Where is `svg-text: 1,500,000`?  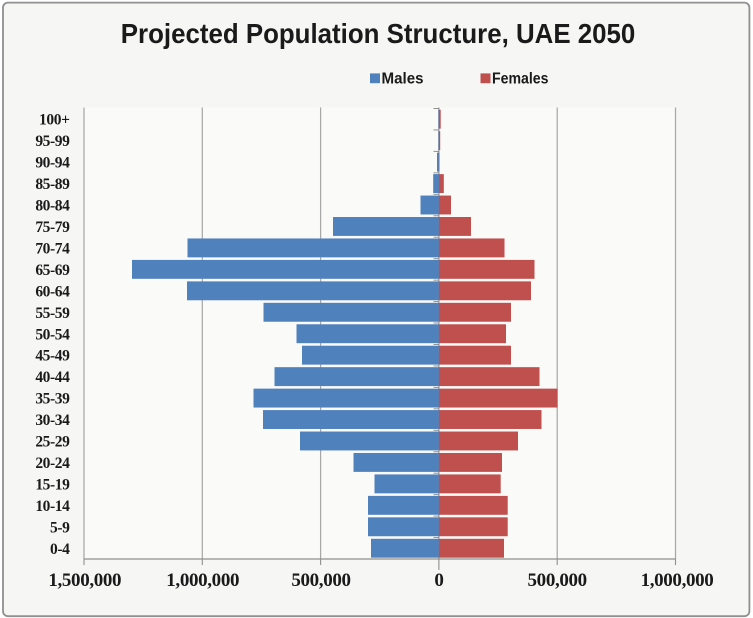
svg-text: 1,500,000 is located at coordinates (84, 580).